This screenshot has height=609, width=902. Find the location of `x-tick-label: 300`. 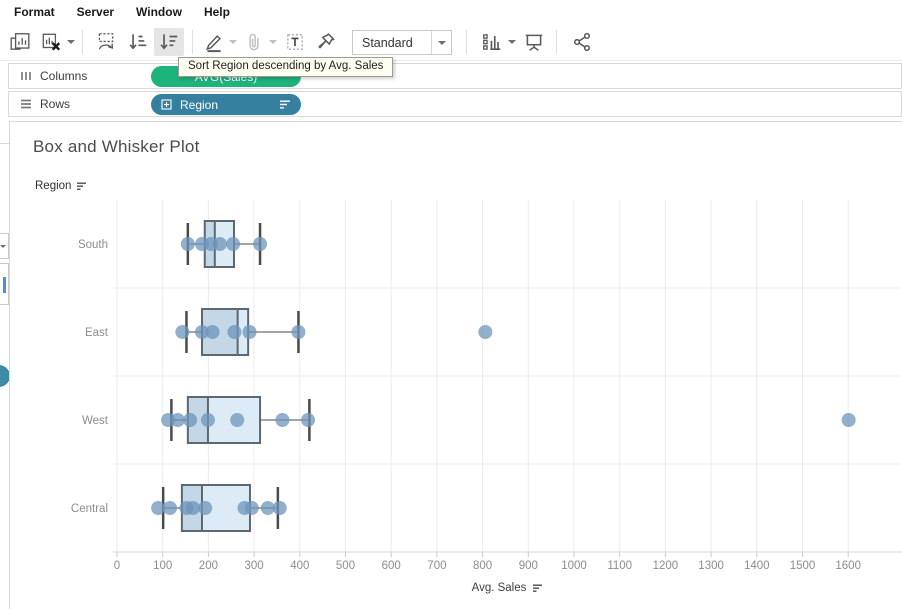

x-tick-label: 300 is located at coordinates (254, 566).